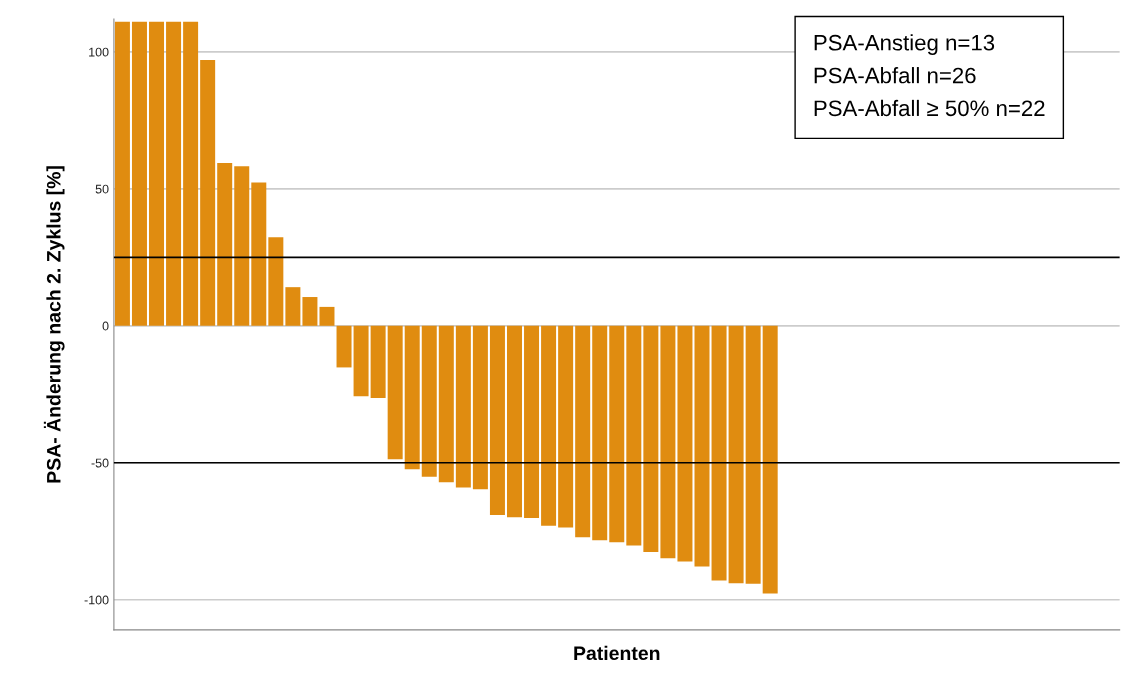 This screenshot has height=678, width=1139. Describe the element at coordinates (105, 326) in the screenshot. I see `y-tick-label: 0` at that location.